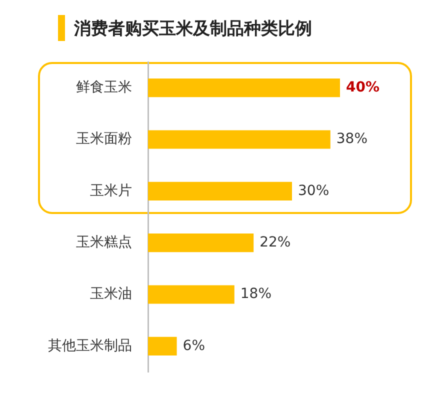 This screenshot has height=396, width=438. What do you see at coordinates (104, 87) in the screenshot?
I see `y-tick-label: 鲜食玉米` at bounding box center [104, 87].